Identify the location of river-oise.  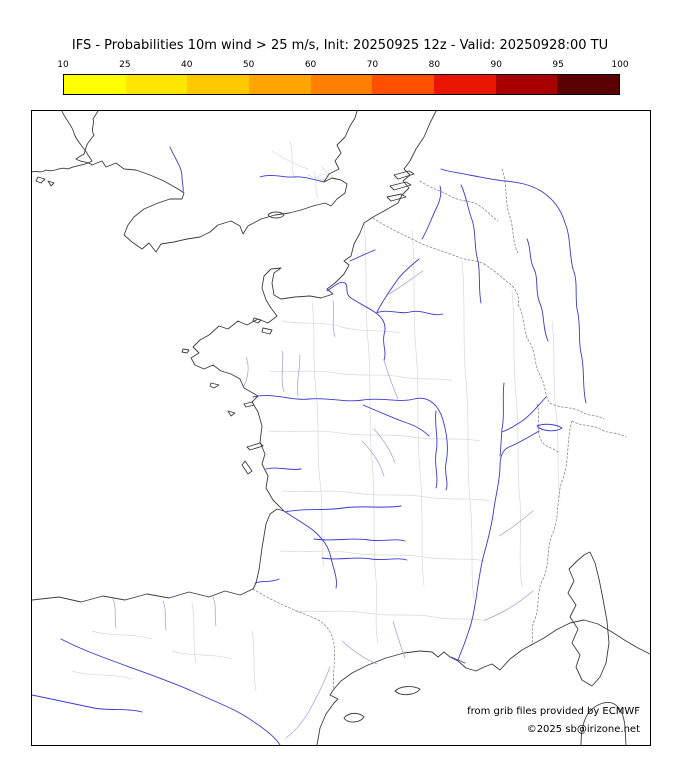
(398, 285).